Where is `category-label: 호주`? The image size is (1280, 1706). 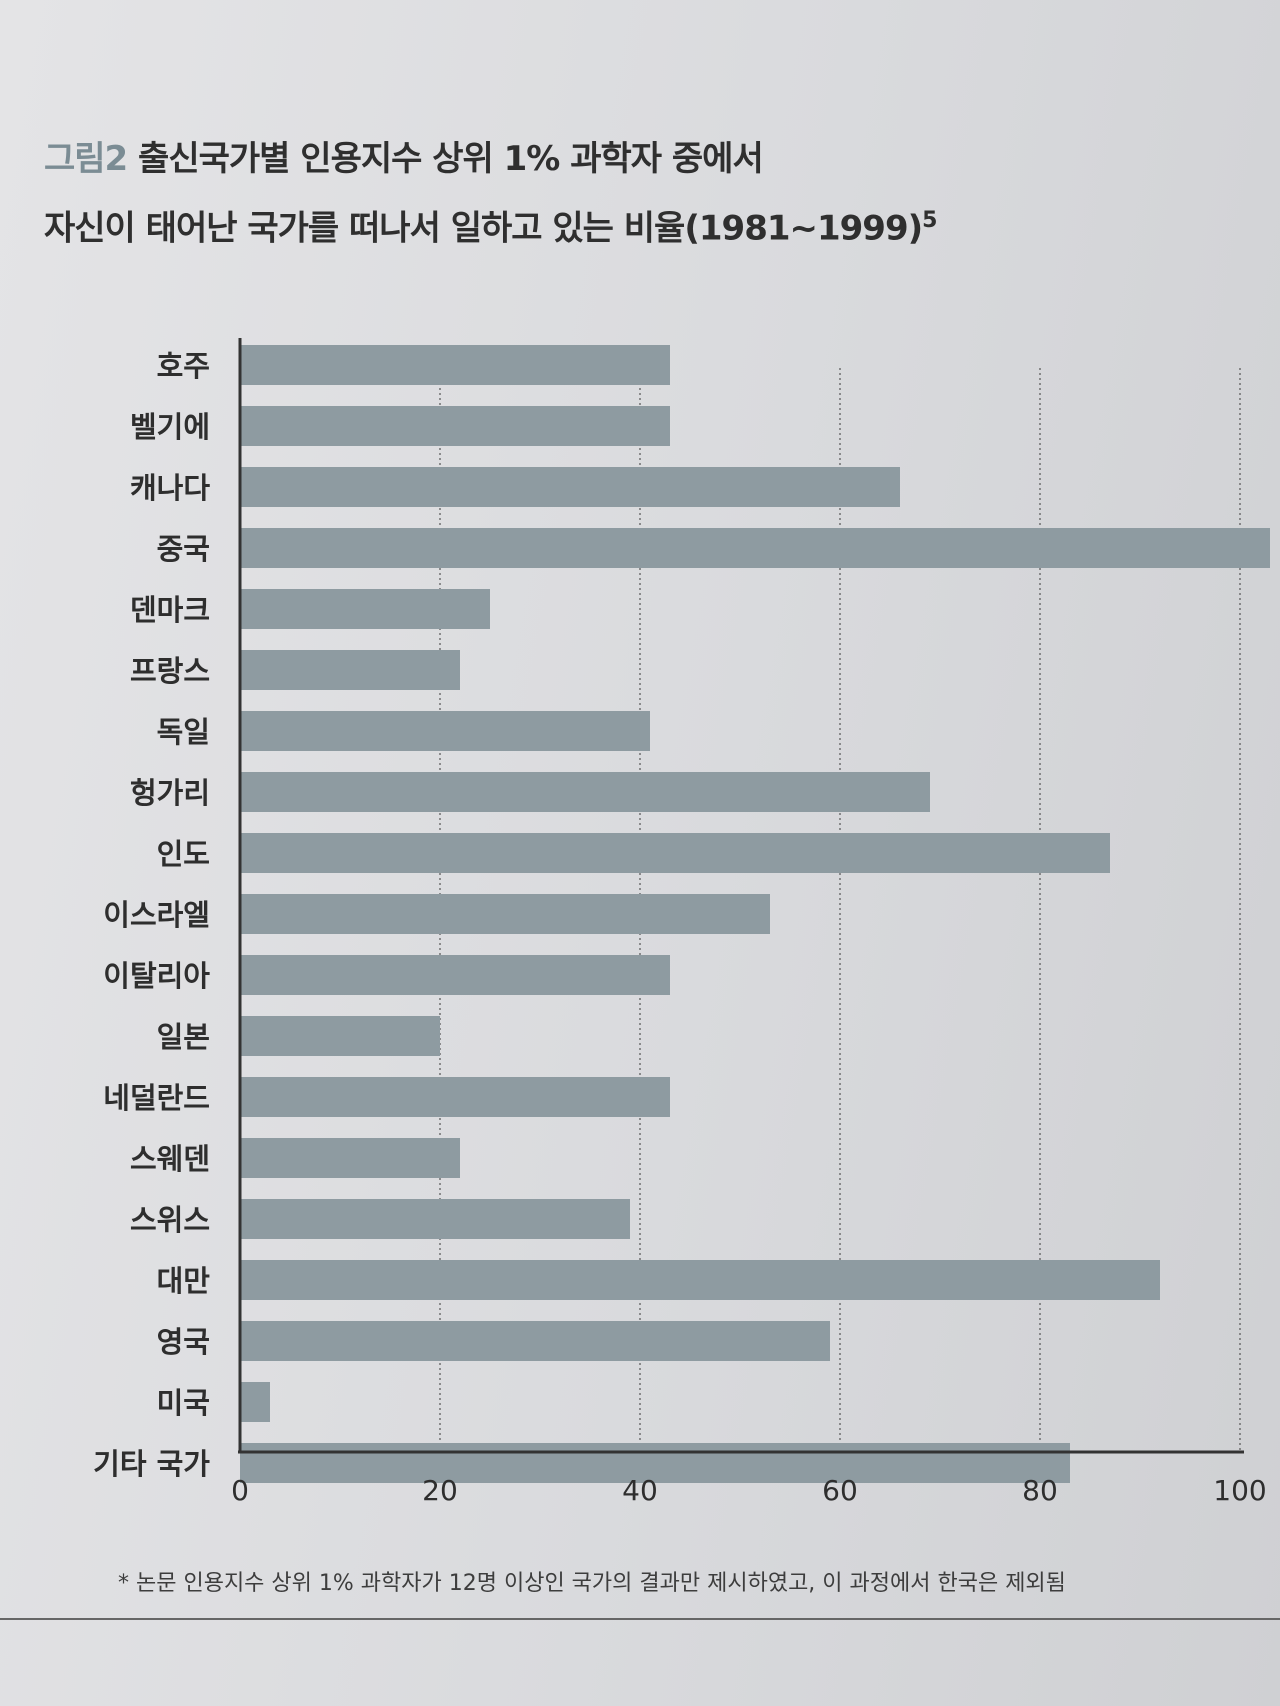
category-label: 호주 is located at coordinates (183, 366).